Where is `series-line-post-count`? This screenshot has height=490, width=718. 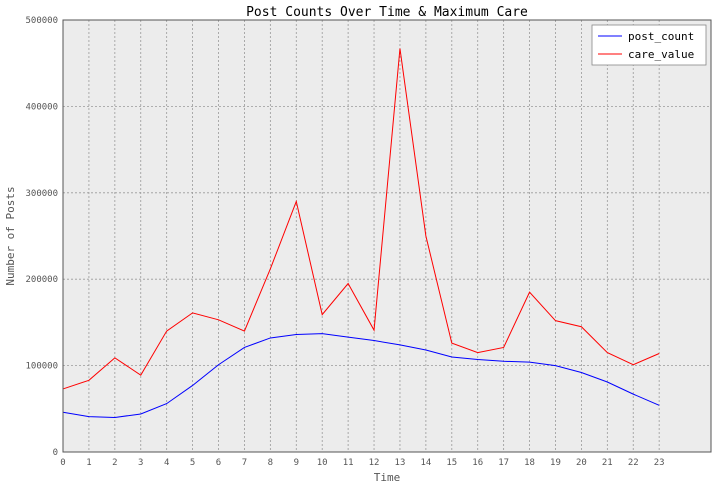
series-line-post-count is located at coordinates (361, 375).